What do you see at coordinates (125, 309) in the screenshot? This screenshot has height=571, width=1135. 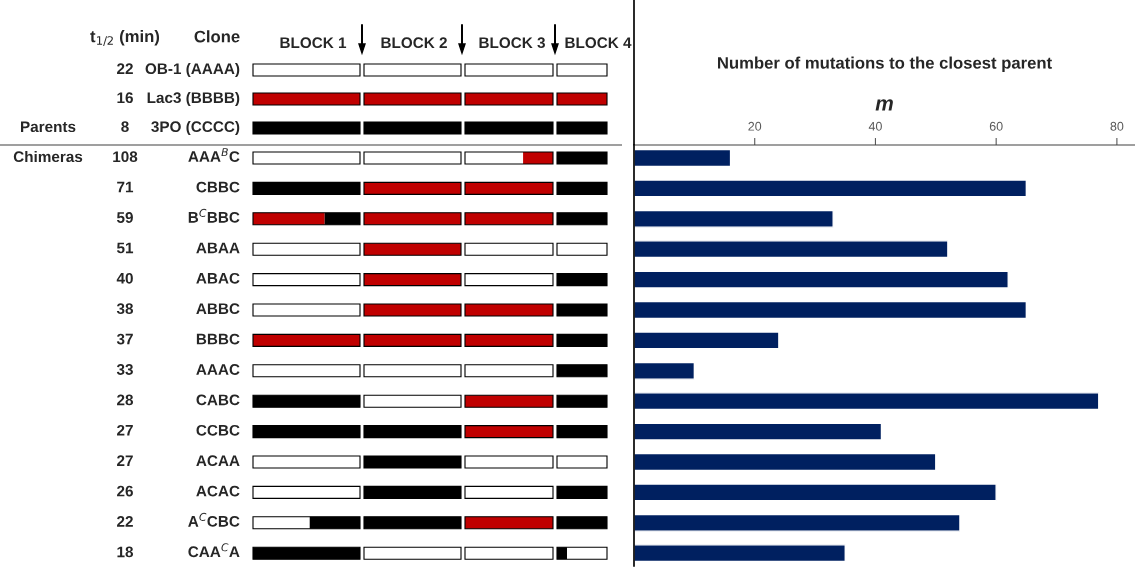 I see `category-label: 38` at bounding box center [125, 309].